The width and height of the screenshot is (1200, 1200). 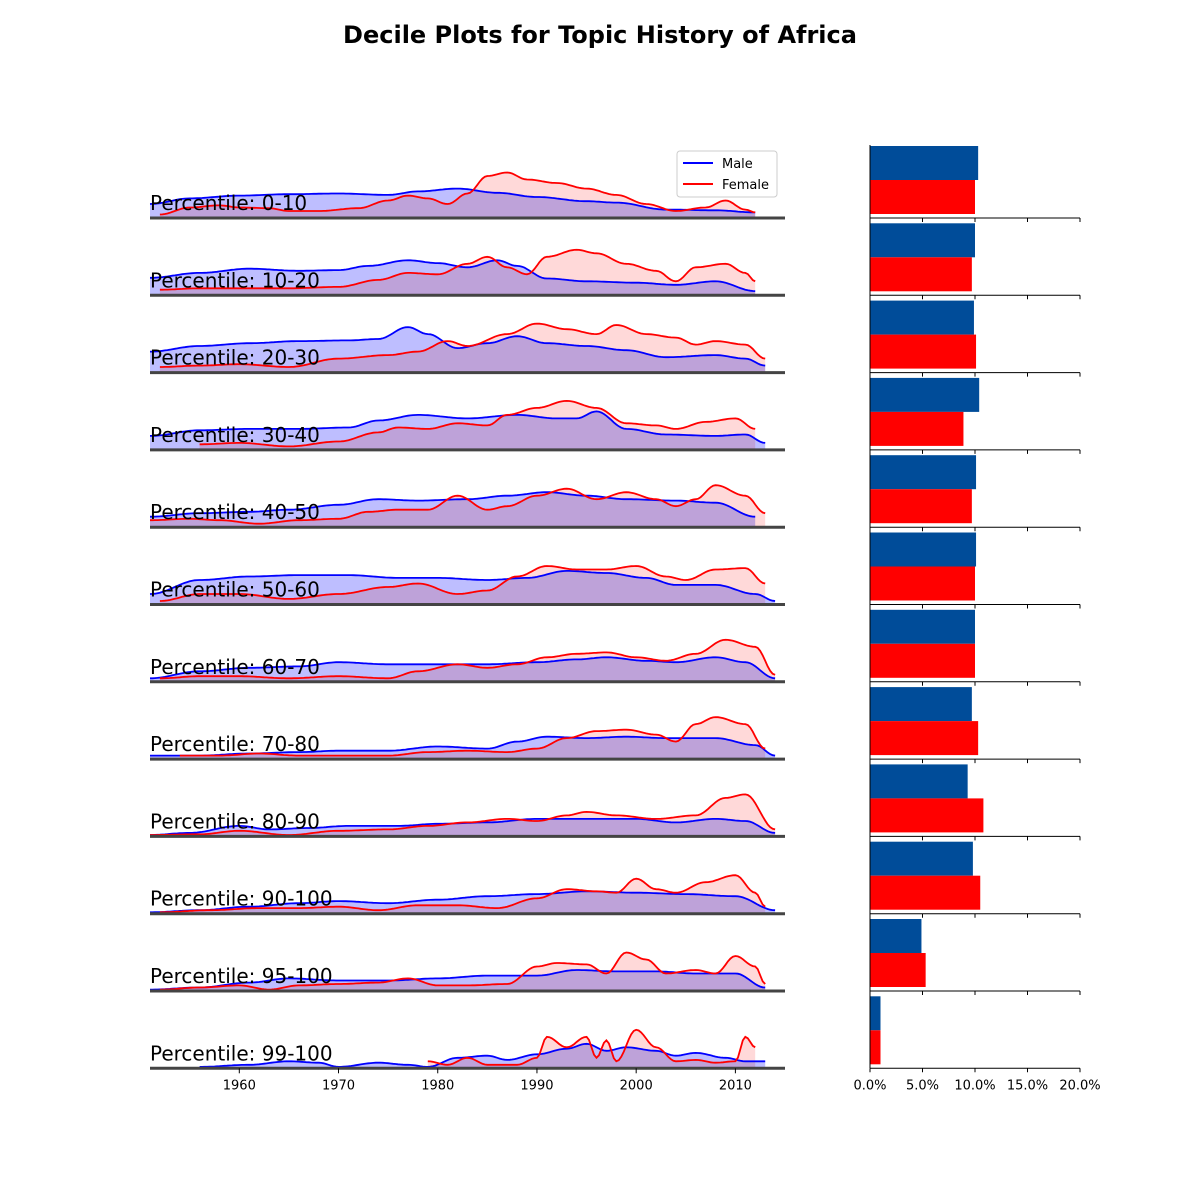 I want to click on bar-tick-label: 0.0%, so click(x=869, y=1085).